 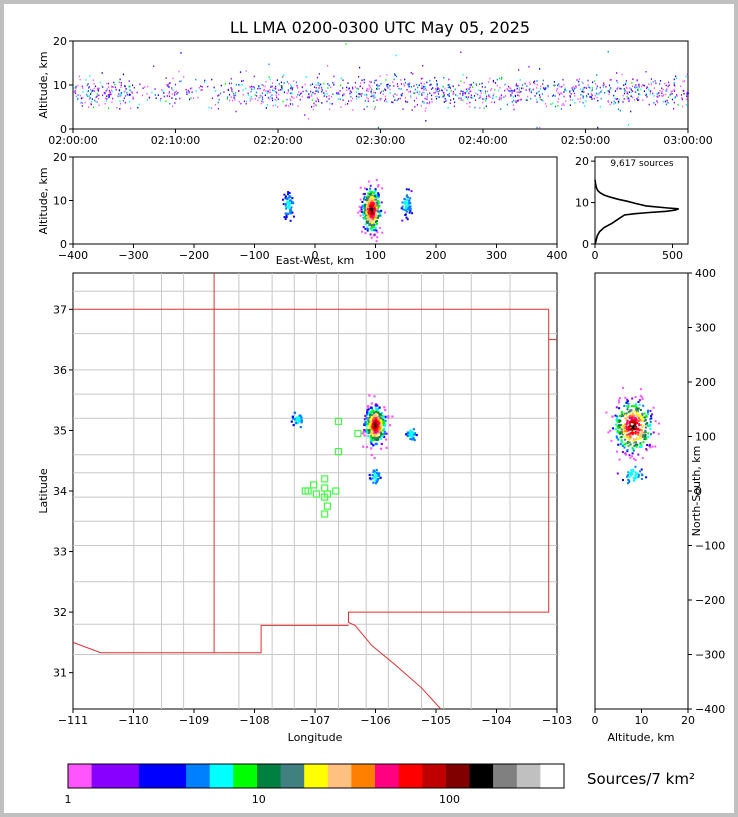 What do you see at coordinates (636, 212) in the screenshot?
I see `altitude-profile-line` at bounding box center [636, 212].